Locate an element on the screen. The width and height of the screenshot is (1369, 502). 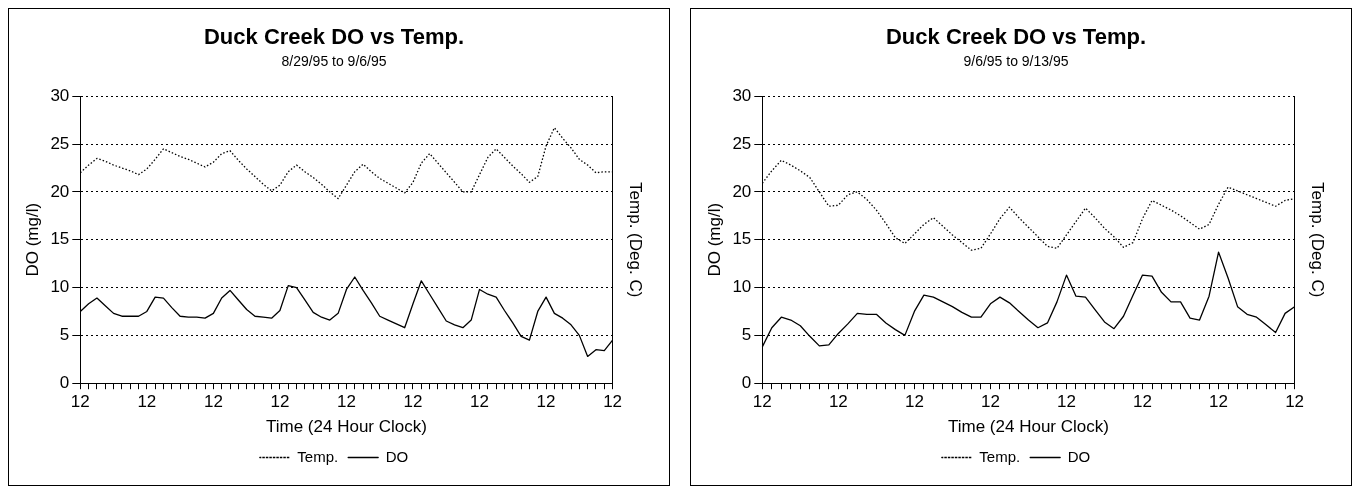
chart-subtitle: 9/6/95 to 9/13/95 is located at coordinates (1016, 60).